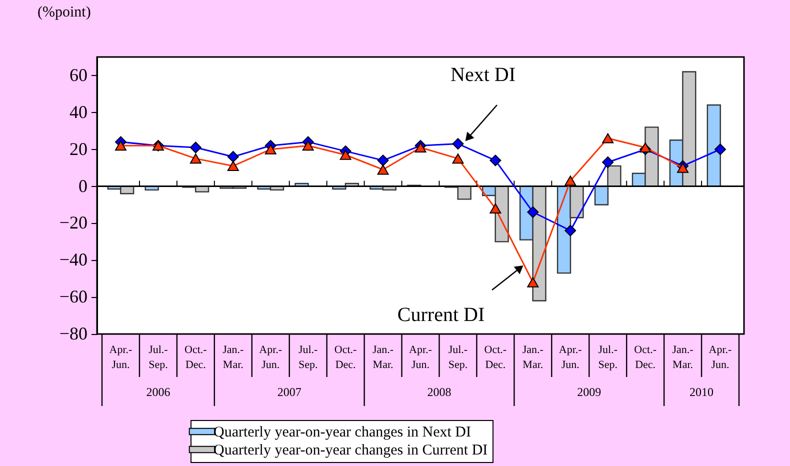 This screenshot has height=466, width=790. Describe the element at coordinates (73, 334) in the screenshot. I see `y-tick-label: −80` at that location.